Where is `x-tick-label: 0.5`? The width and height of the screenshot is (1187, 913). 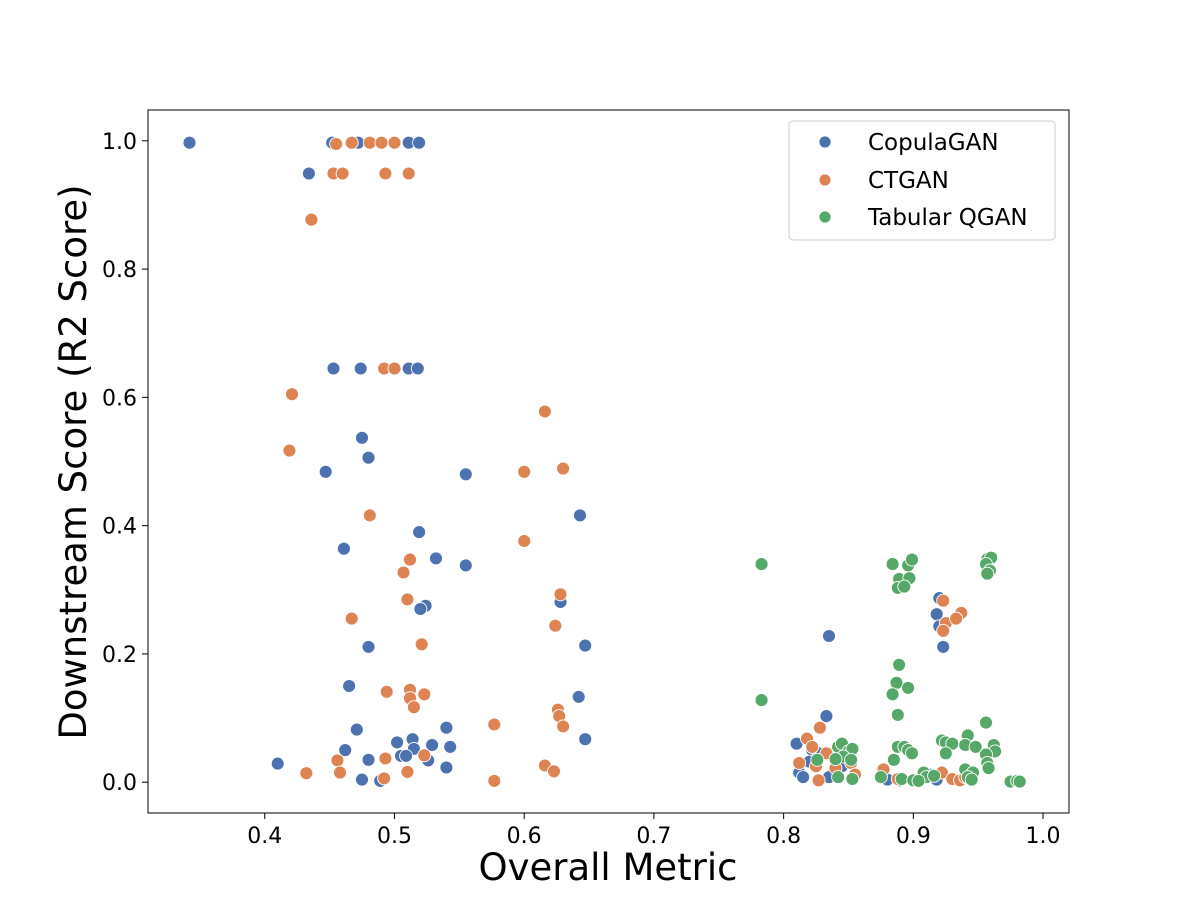 x-tick-label: 0.5 is located at coordinates (394, 836).